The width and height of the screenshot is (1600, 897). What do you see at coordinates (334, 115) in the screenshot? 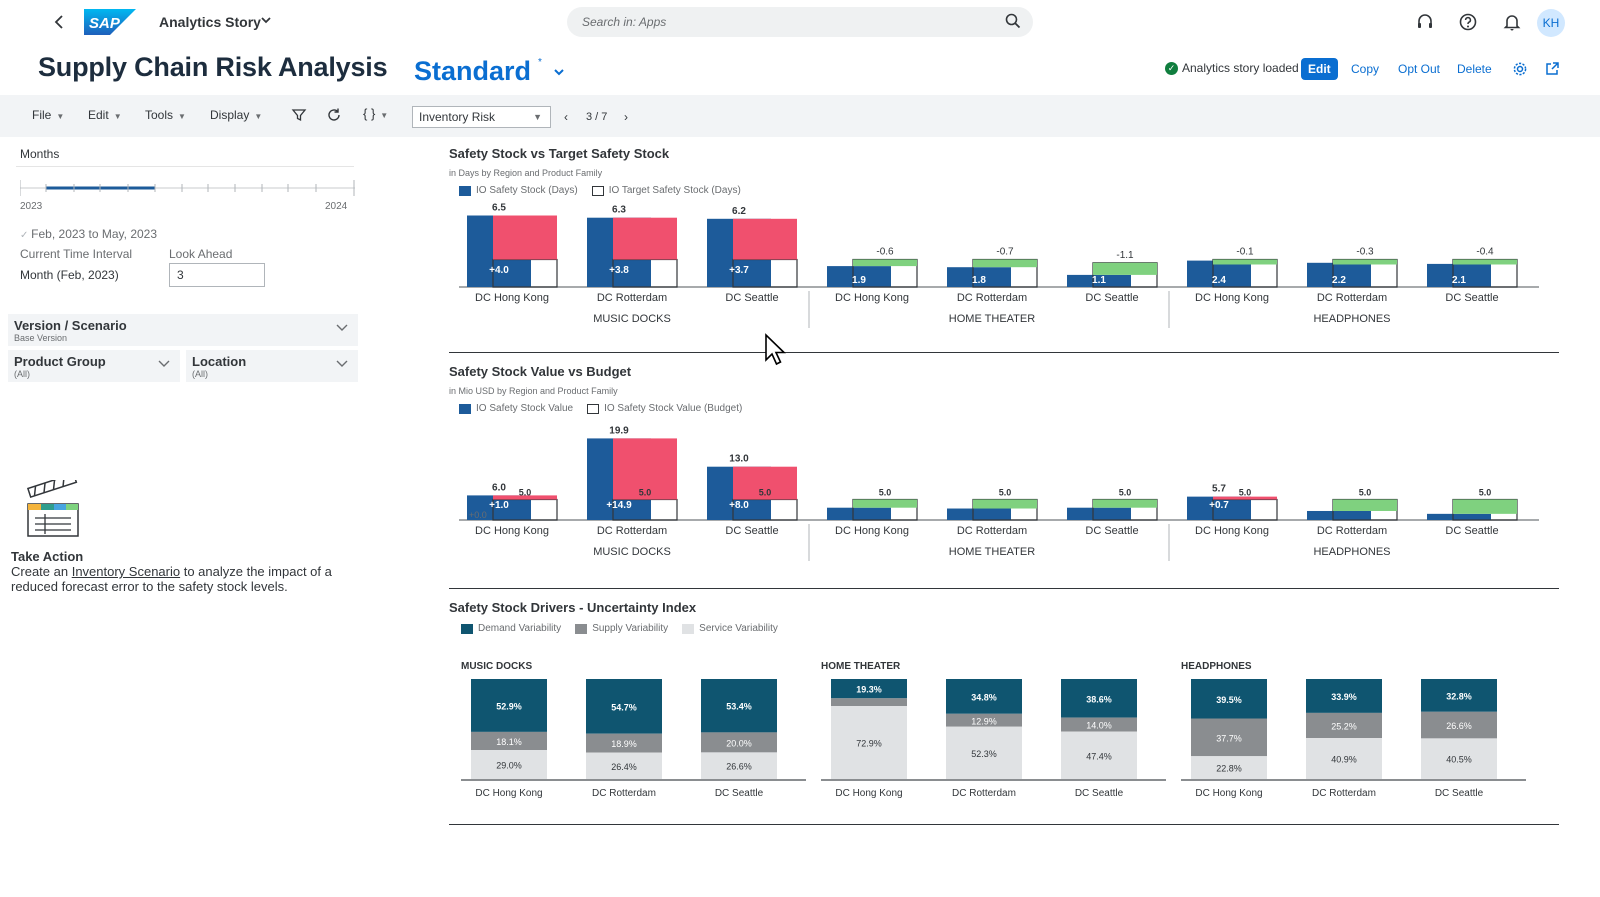
I see `refresh-icon` at bounding box center [334, 115].